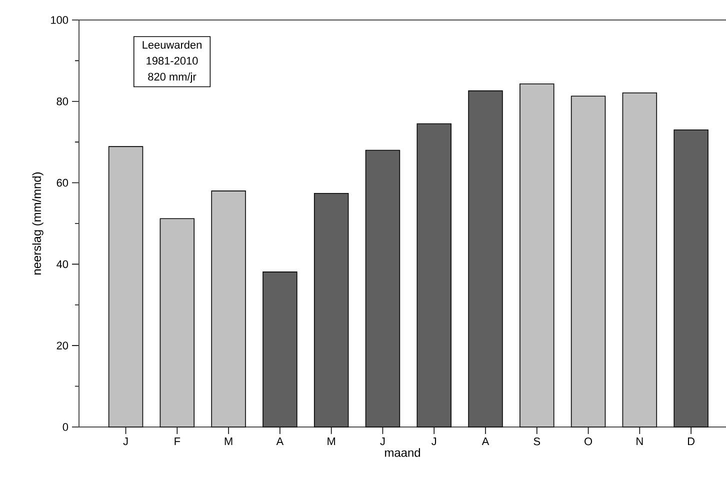 The width and height of the screenshot is (726, 497). I want to click on y-tick-label: 40, so click(62, 264).